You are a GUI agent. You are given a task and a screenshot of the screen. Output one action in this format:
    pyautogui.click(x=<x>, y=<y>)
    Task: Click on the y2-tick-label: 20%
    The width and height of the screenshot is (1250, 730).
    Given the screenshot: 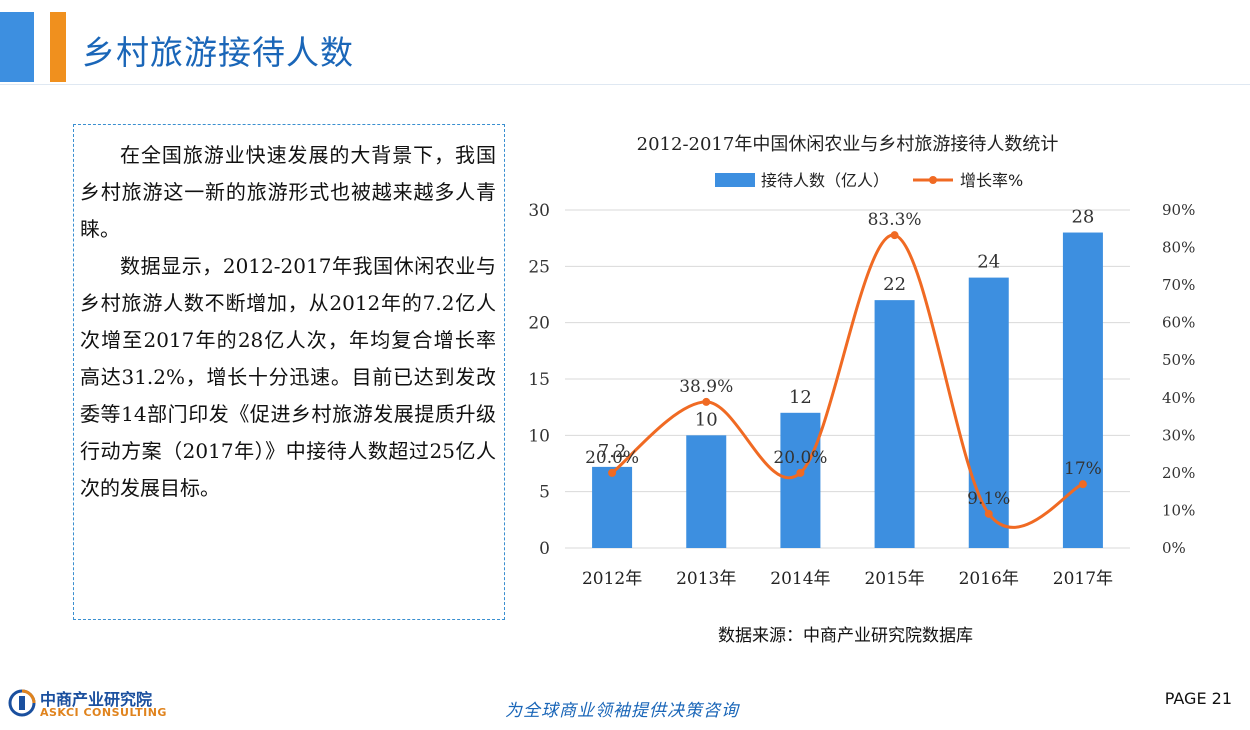 What is the action you would take?
    pyautogui.click(x=1178, y=473)
    